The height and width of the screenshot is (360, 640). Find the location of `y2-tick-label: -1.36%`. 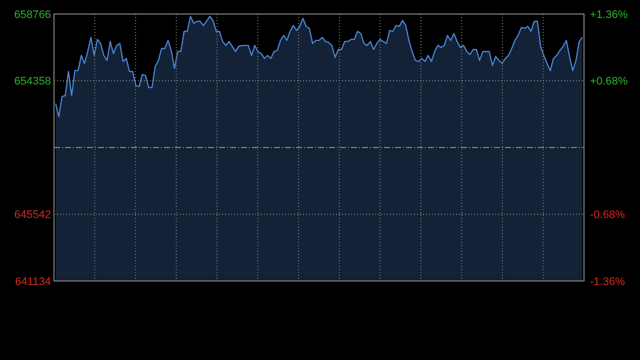

y2-tick-label: -1.36% is located at coordinates (608, 282).